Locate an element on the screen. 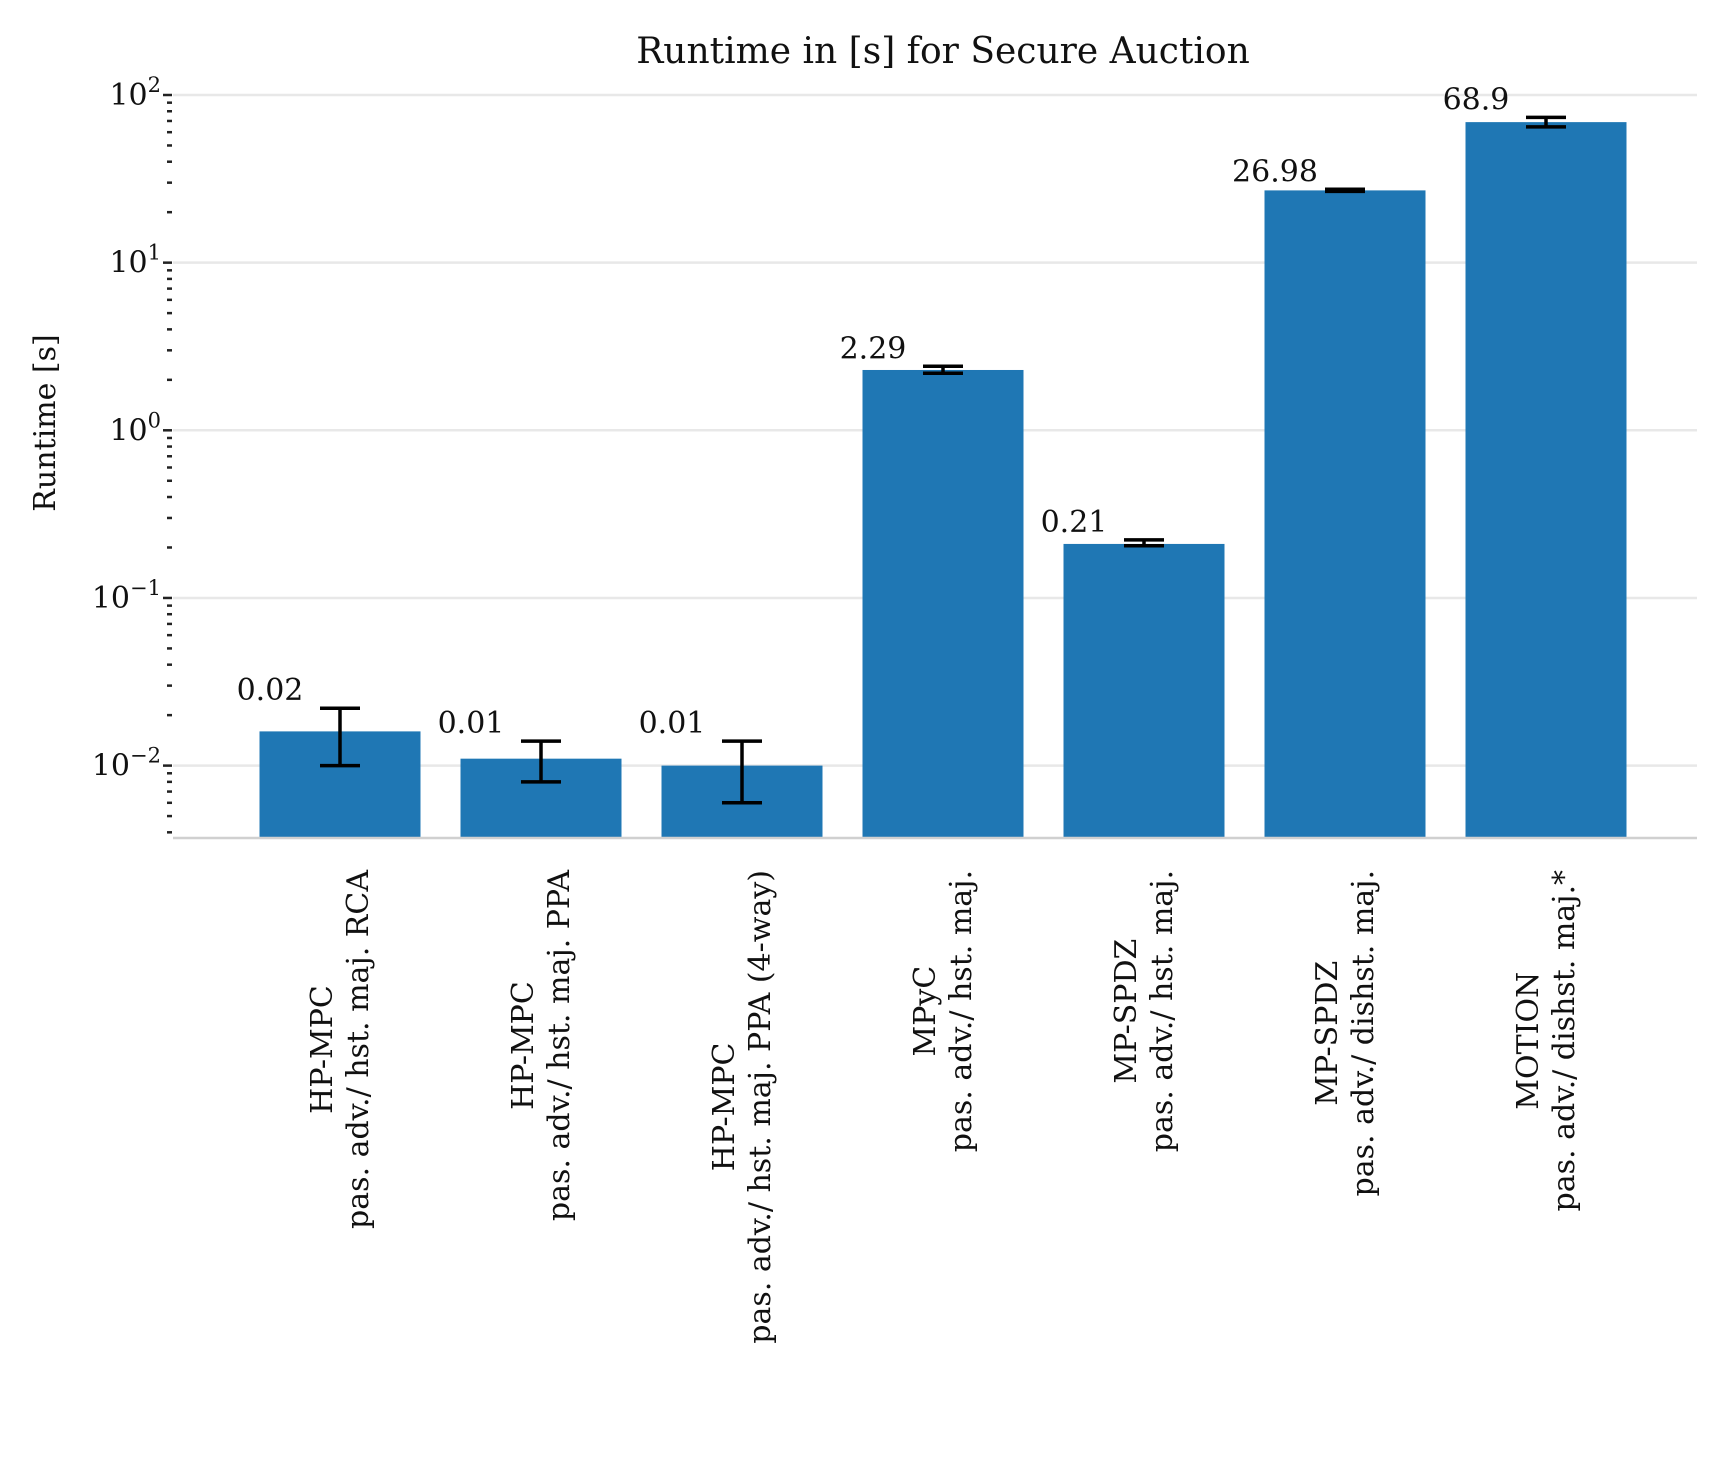 This screenshot has width=1715, height=1471. x-tick-label: MP-SPDZ pas. adv./ hst. maj. is located at coordinates (1144, 1011).